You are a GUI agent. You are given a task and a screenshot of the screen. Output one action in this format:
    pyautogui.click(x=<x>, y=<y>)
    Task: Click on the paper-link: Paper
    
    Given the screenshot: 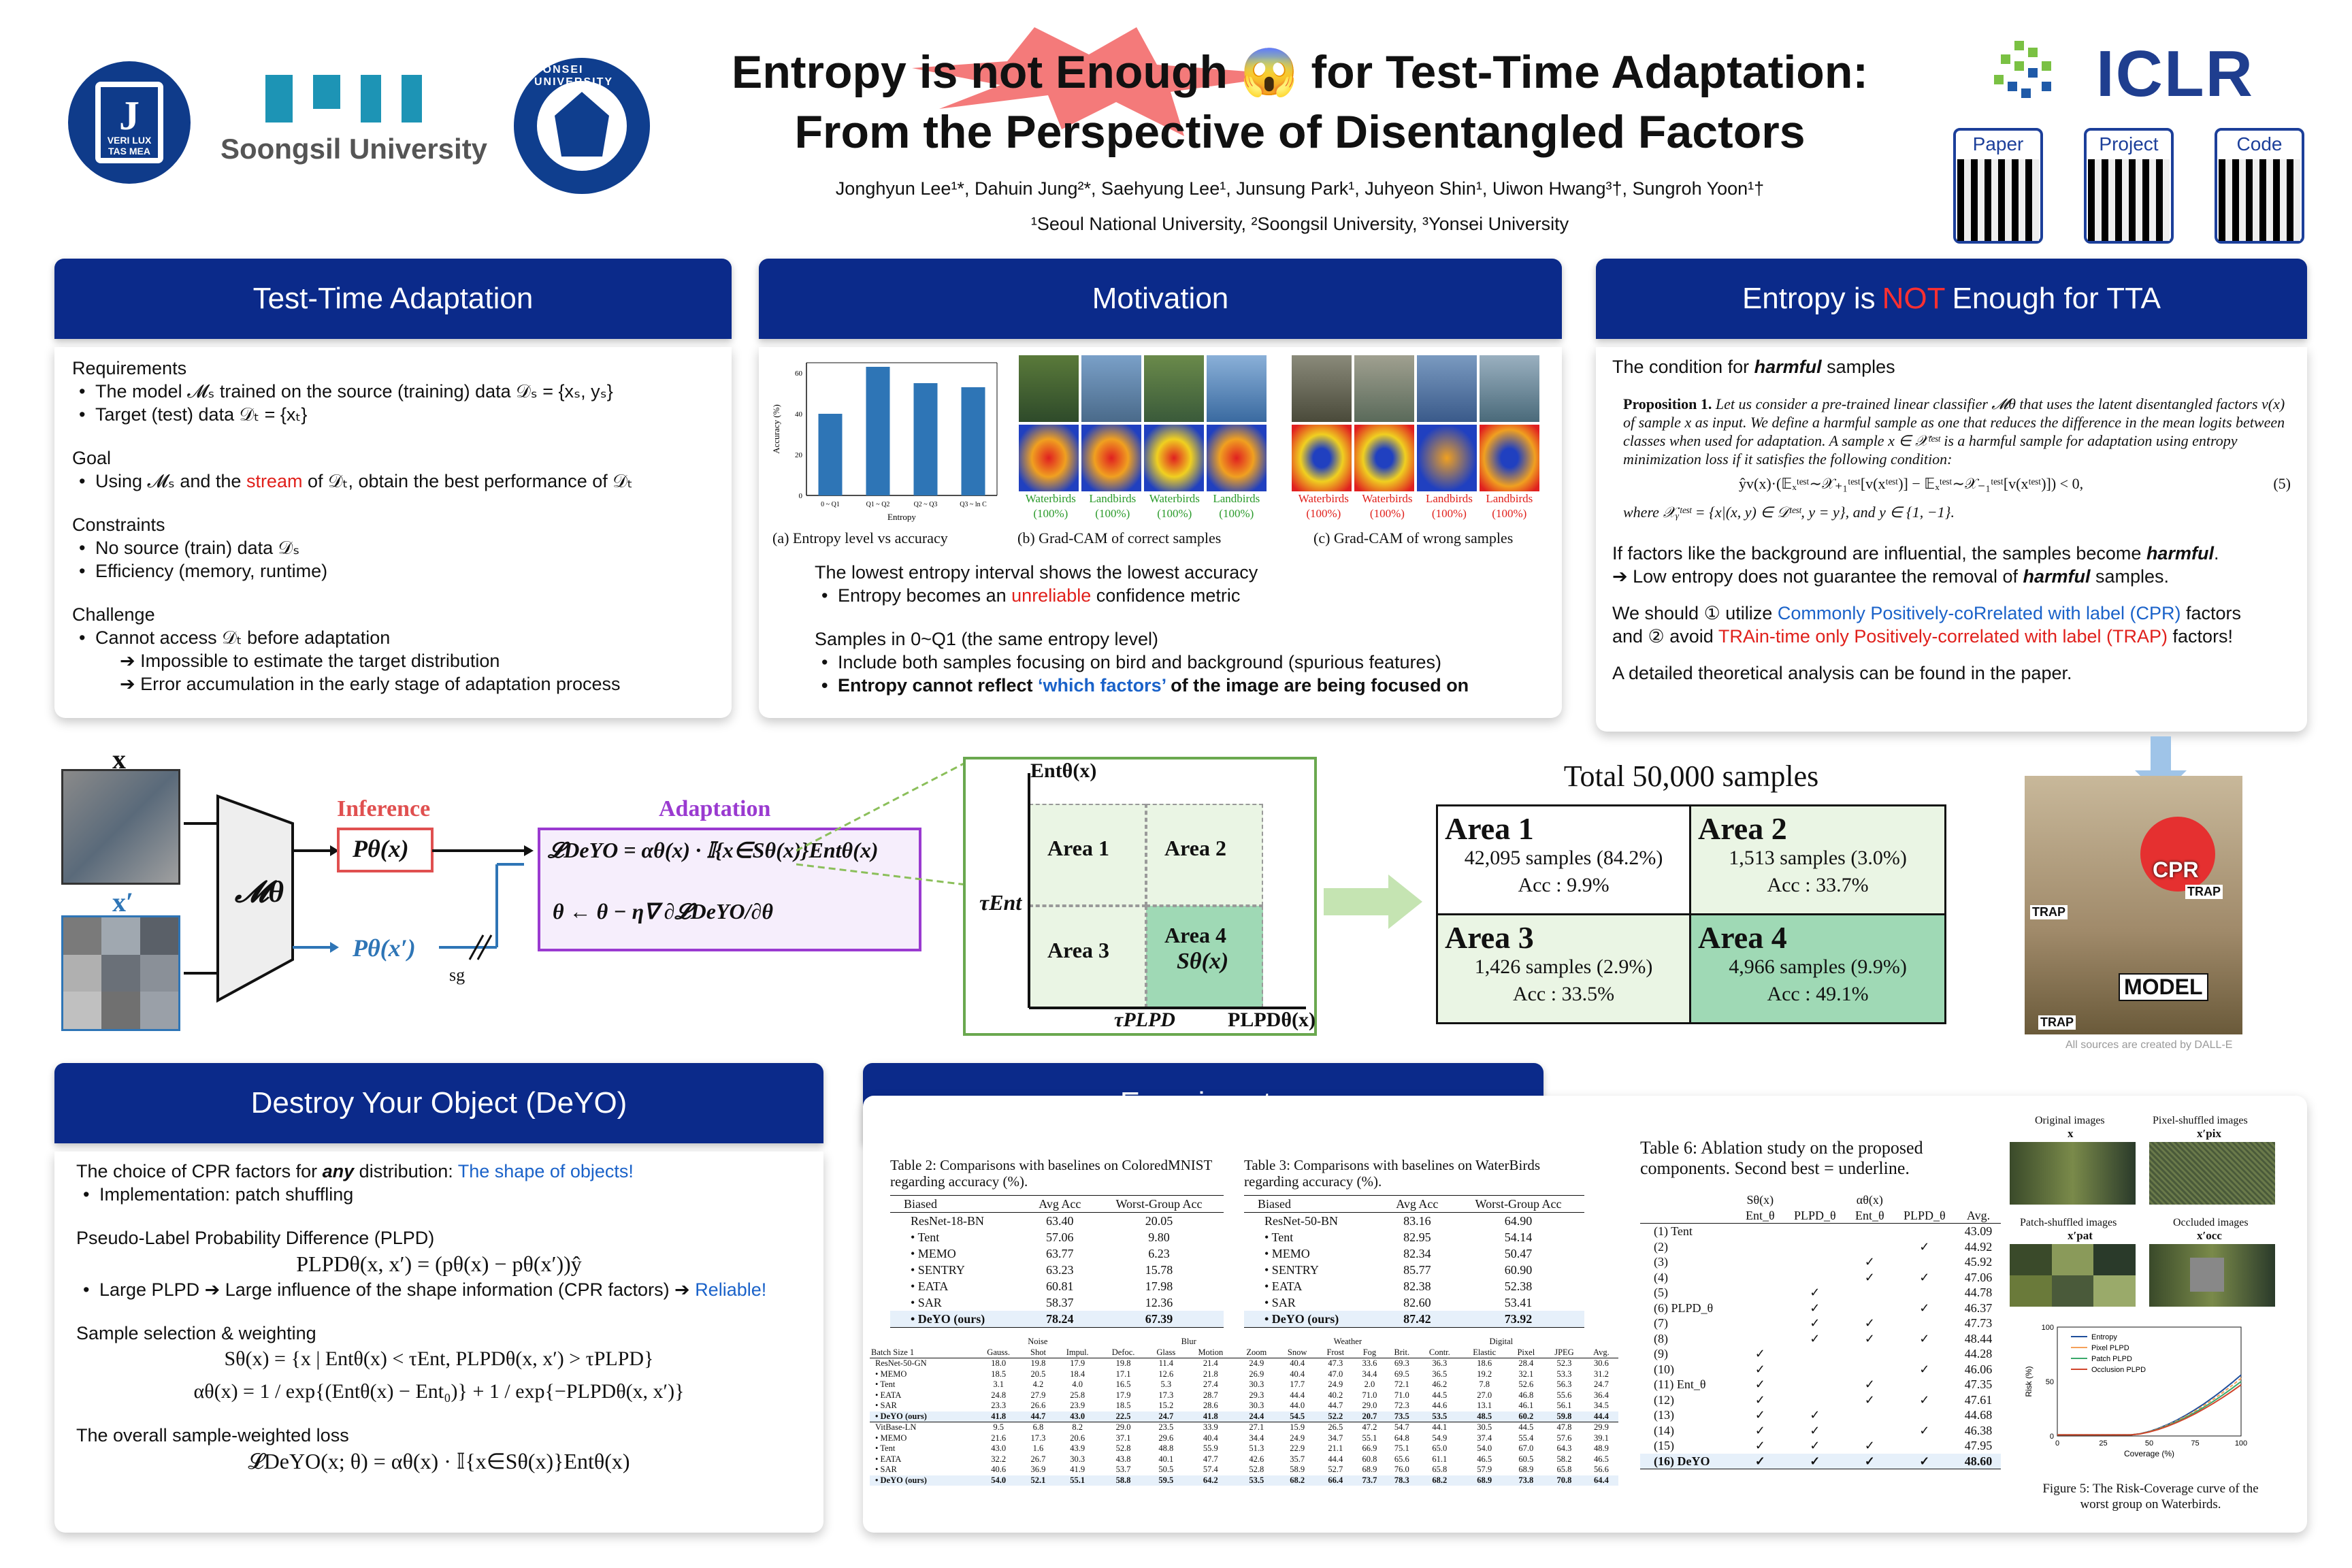 What is the action you would take?
    pyautogui.click(x=1998, y=186)
    